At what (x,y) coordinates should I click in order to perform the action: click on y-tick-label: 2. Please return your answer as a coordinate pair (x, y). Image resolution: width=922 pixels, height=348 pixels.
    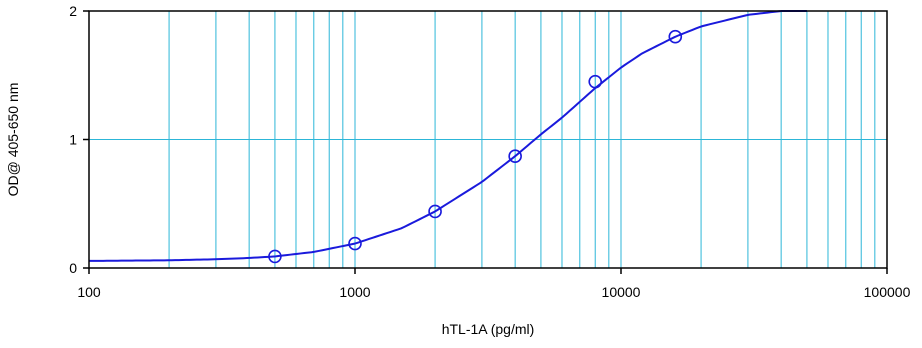
    Looking at the image, I should click on (73, 11).